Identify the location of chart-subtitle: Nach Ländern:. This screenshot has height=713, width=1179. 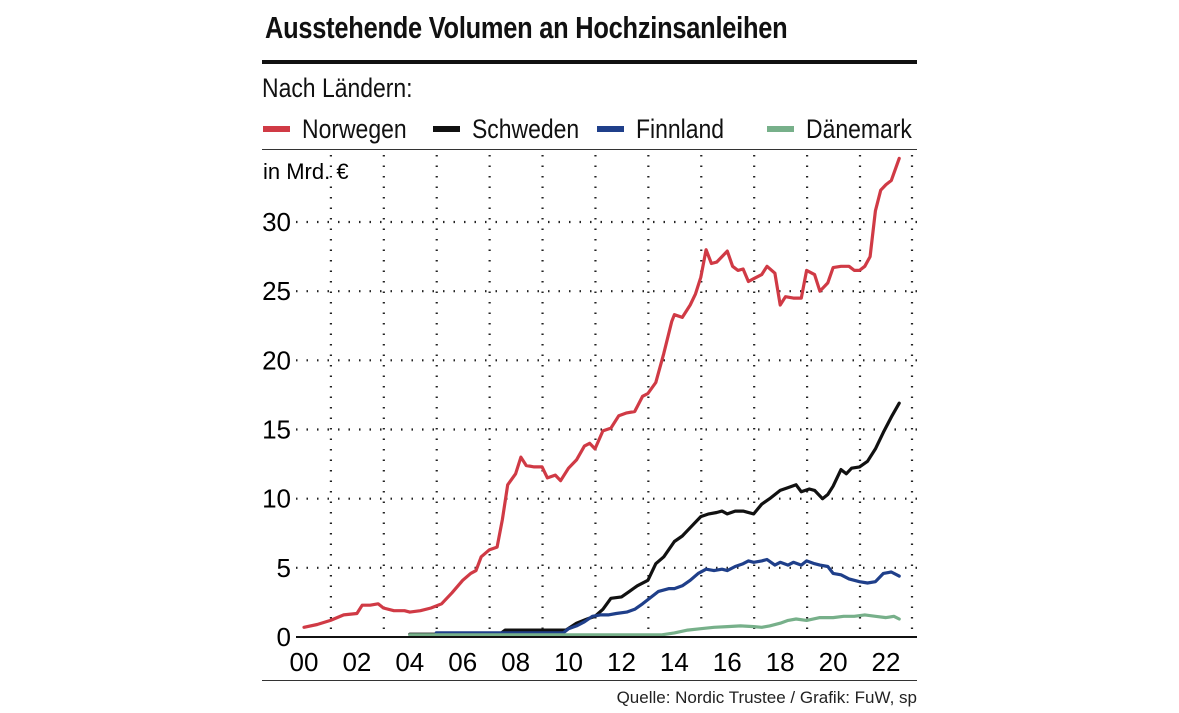
(337, 88).